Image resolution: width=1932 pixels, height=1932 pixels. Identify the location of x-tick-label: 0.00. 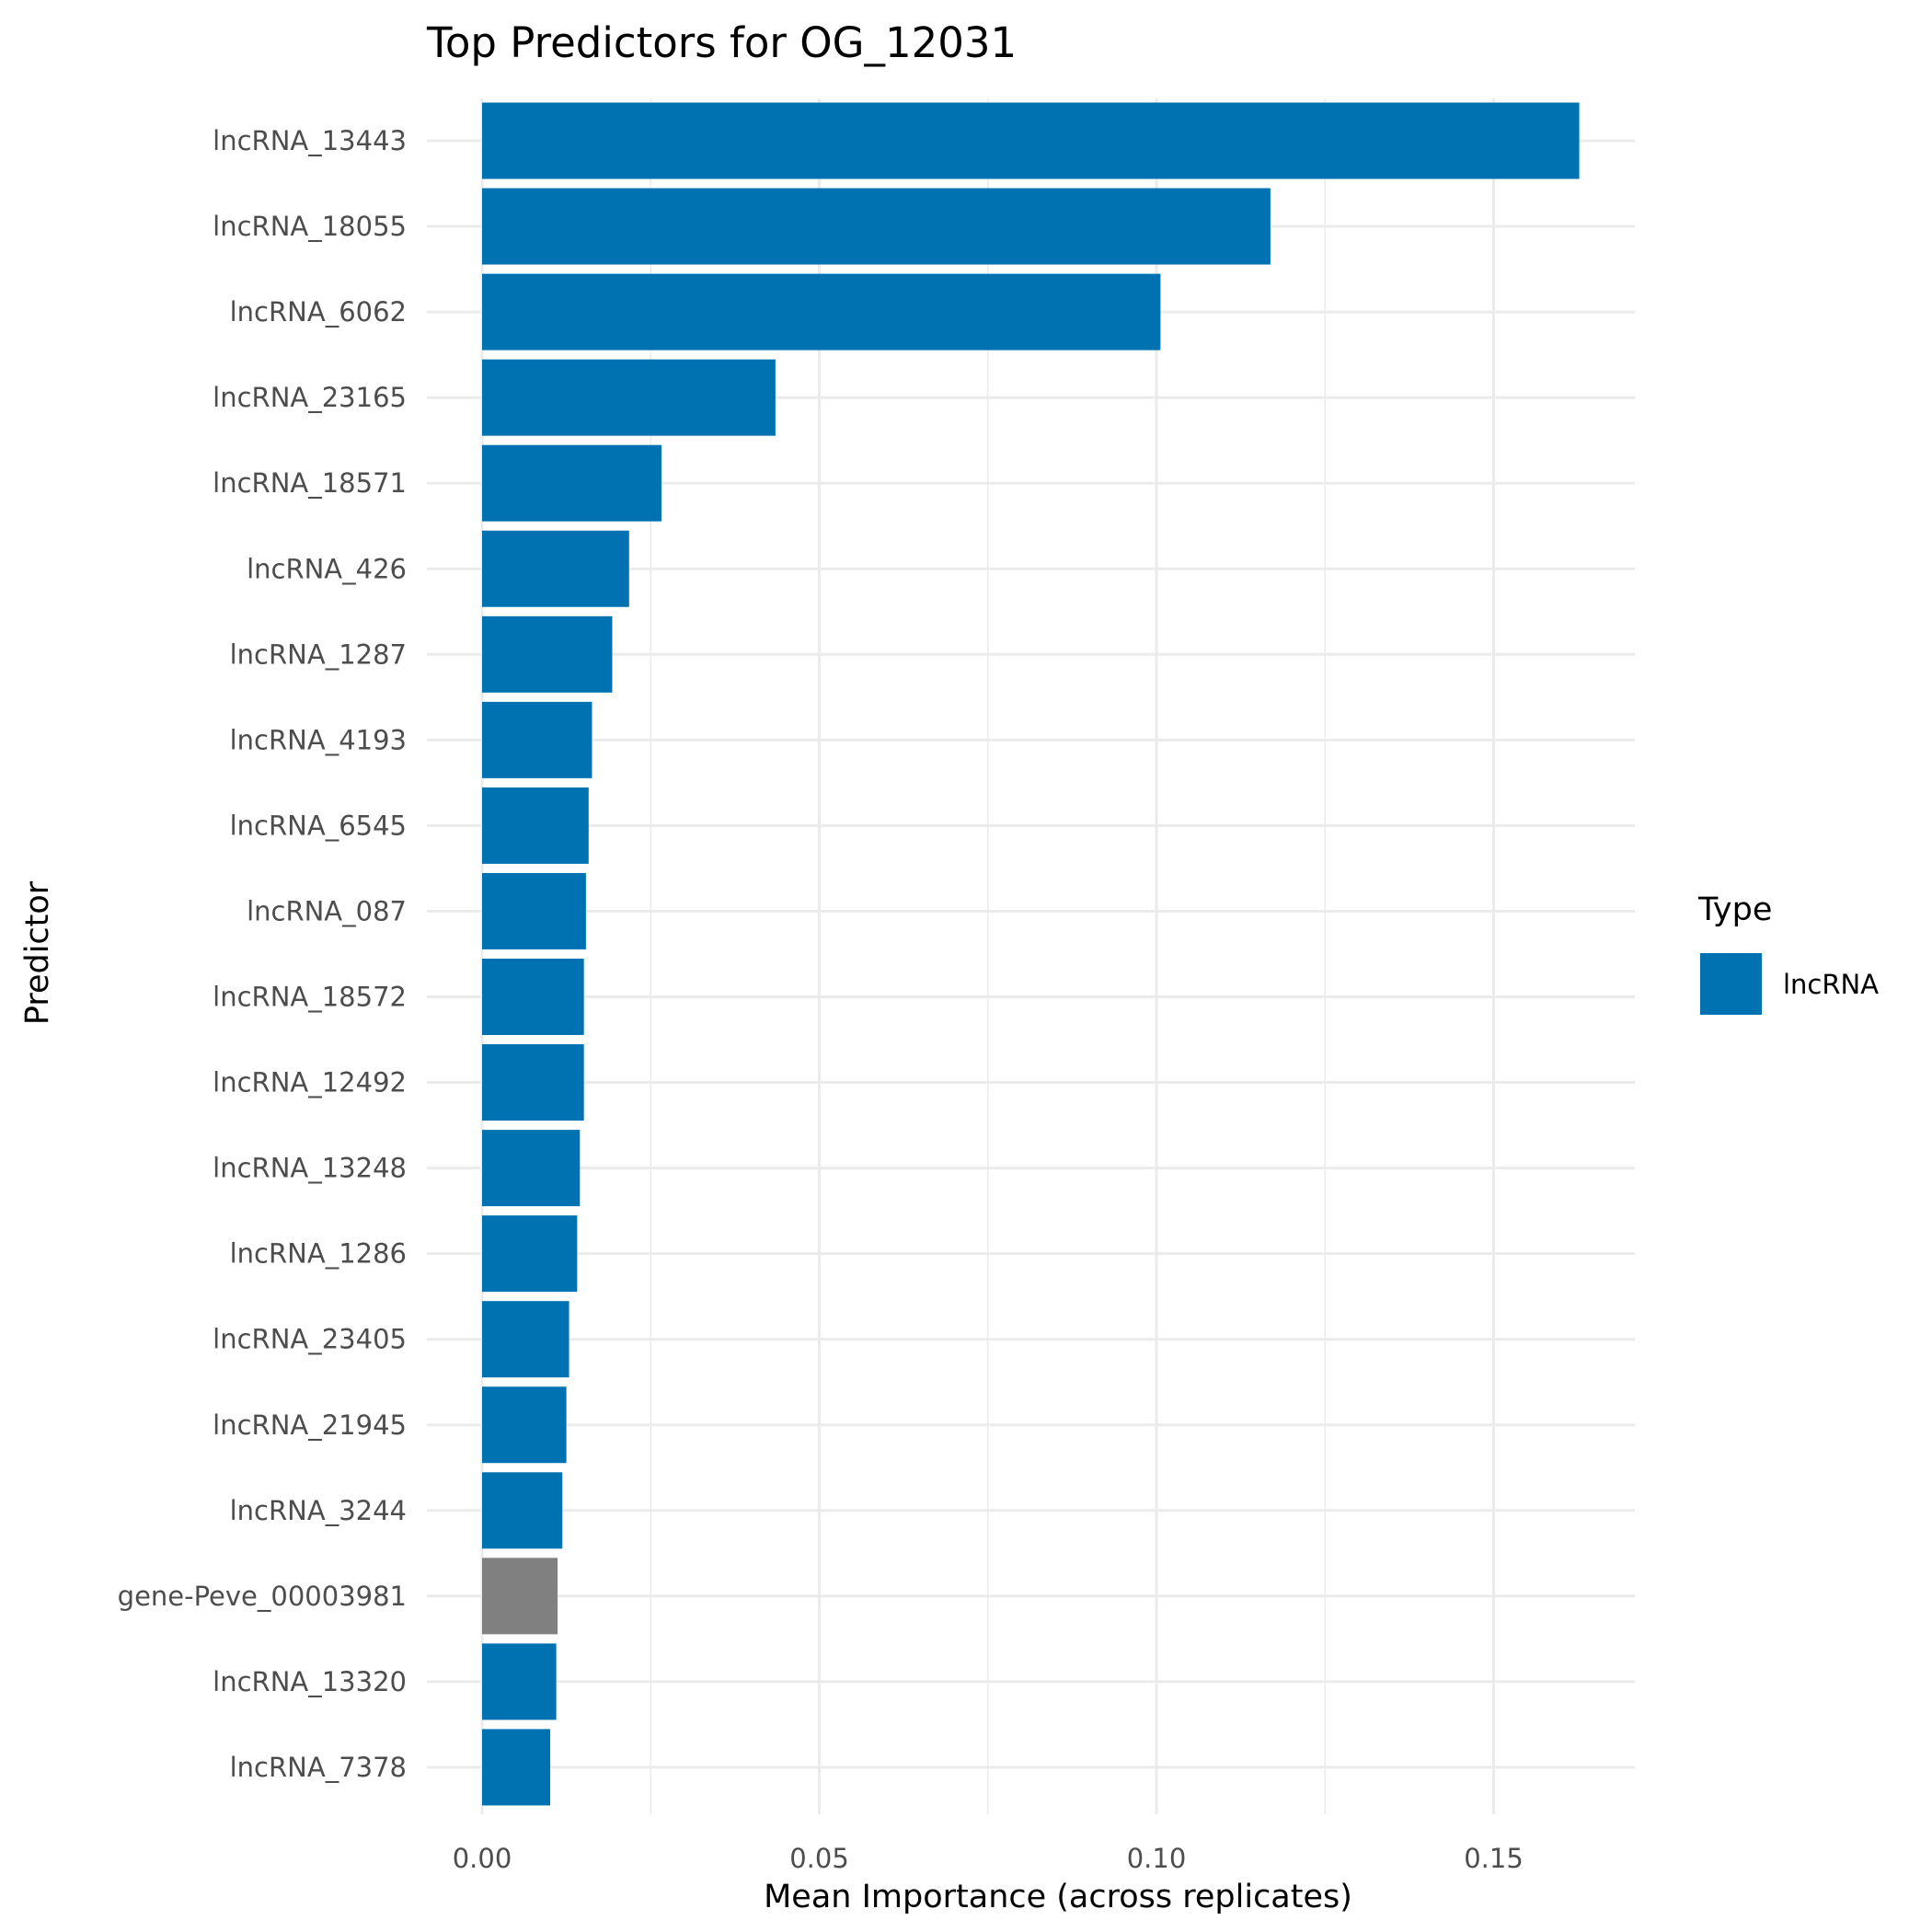
(482, 1858).